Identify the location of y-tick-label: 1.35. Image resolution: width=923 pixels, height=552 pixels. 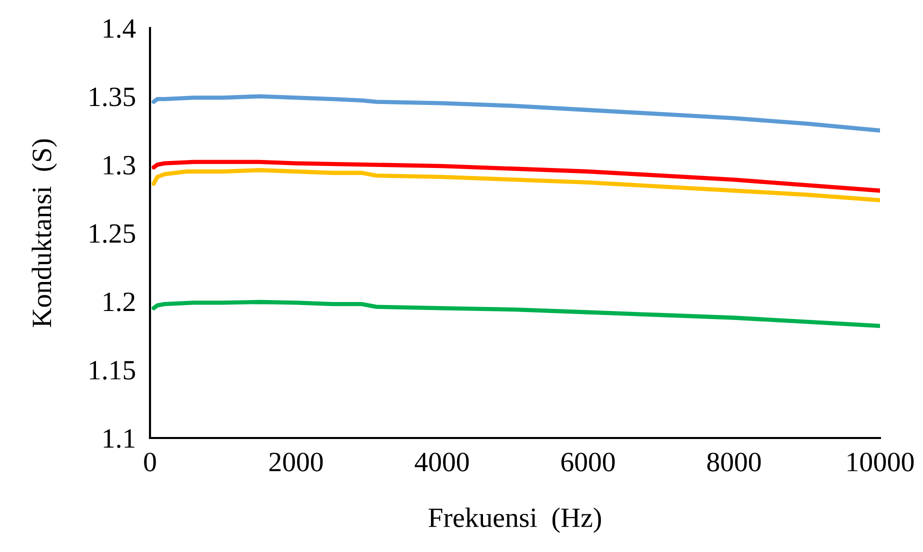
(113, 97).